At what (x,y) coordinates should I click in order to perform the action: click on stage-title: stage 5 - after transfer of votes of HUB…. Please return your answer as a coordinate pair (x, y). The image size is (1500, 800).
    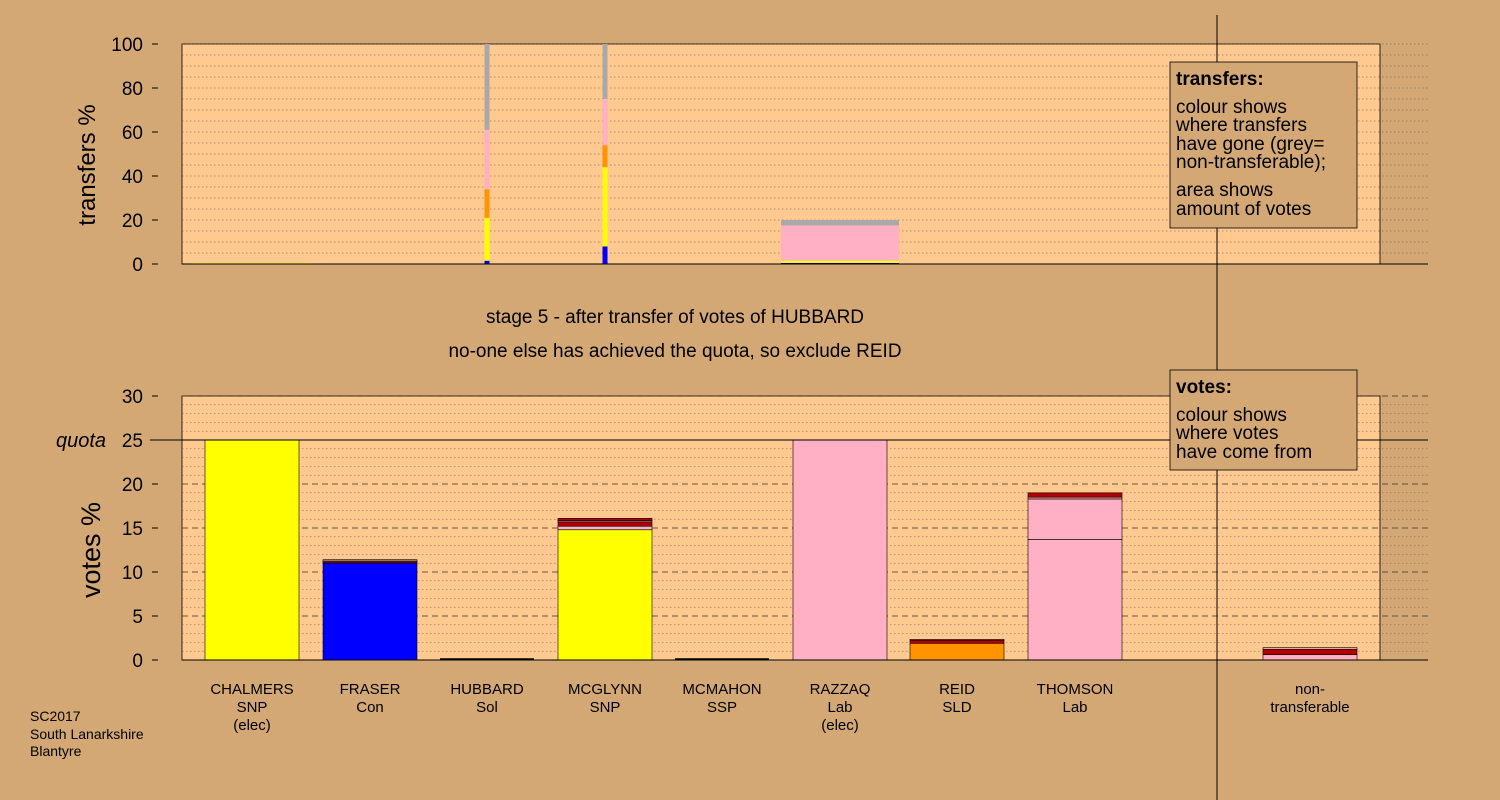
    Looking at the image, I should click on (675, 317).